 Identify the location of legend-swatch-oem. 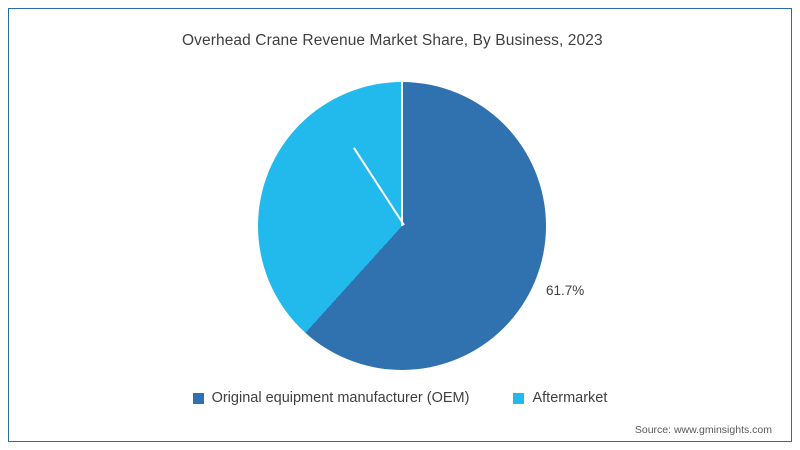
(198, 398).